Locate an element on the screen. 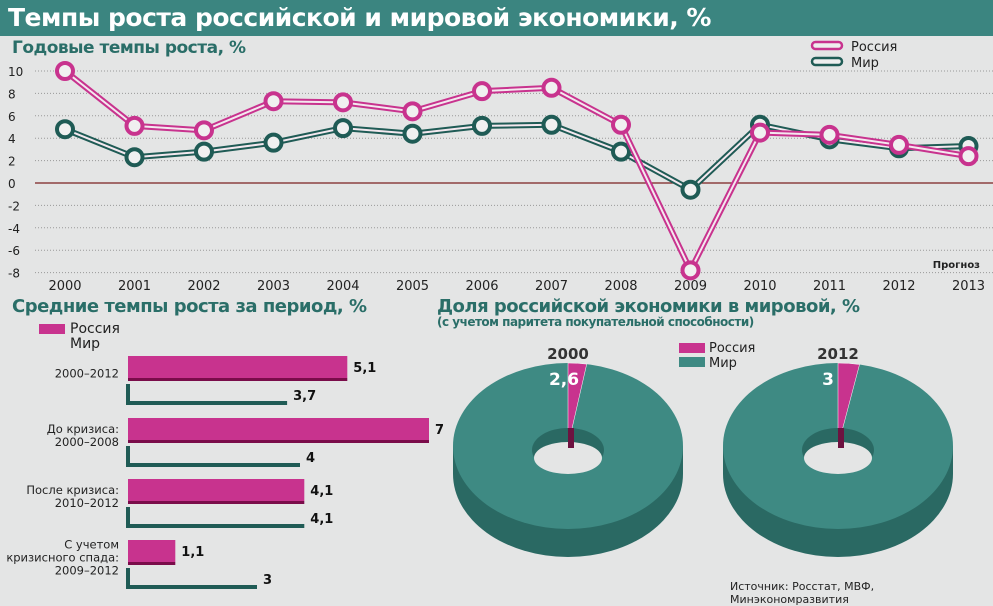 This screenshot has height=606, width=993. category-label: После кризиса: is located at coordinates (72, 490).